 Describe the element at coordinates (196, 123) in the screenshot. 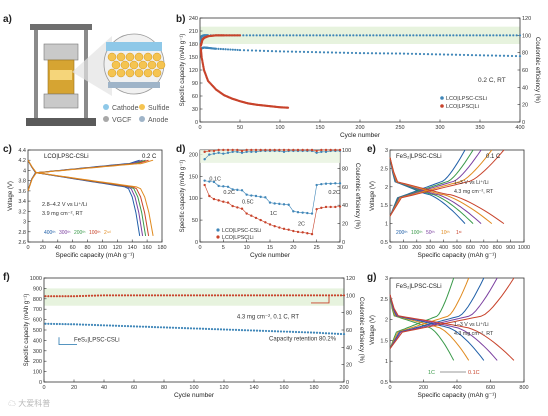

I see `y-tick-label: 0` at that location.